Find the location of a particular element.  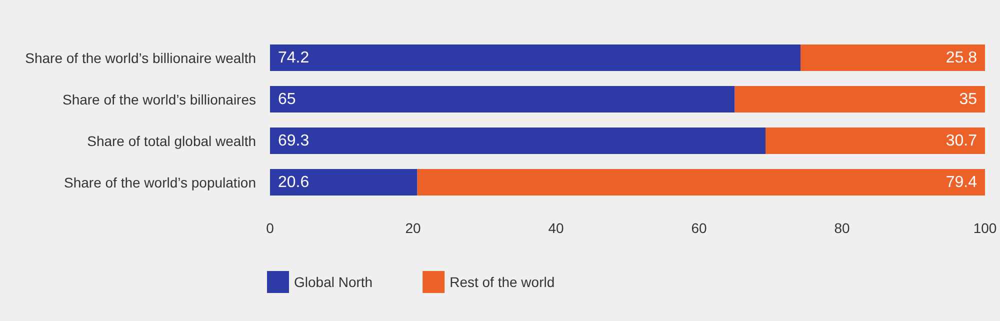

y-tick-label: Share of the world’s billionaire wealth is located at coordinates (140, 58).